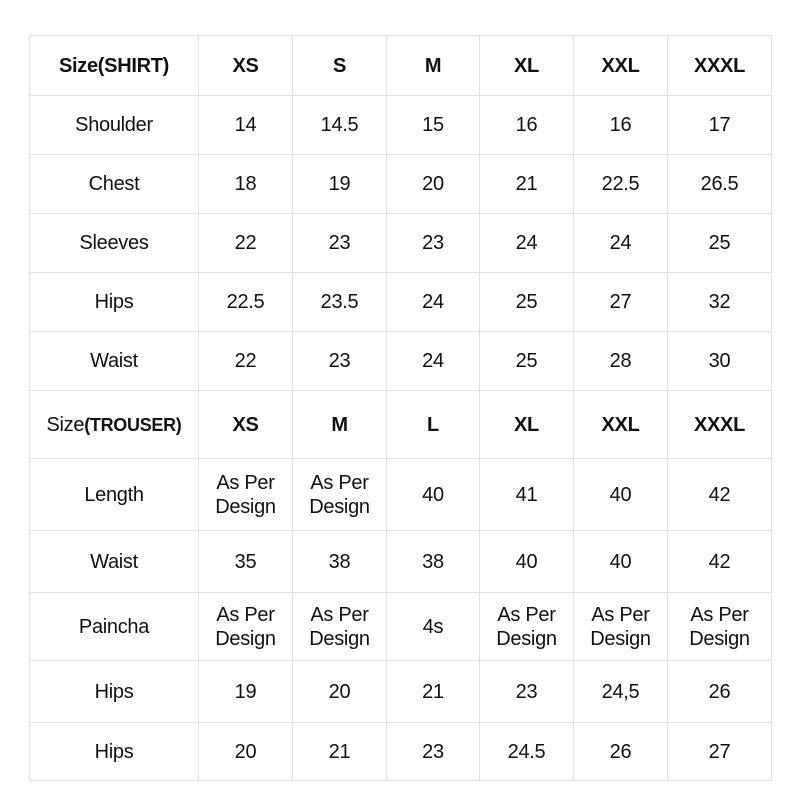  I want to click on trouser-size-header: XL, so click(526, 424).